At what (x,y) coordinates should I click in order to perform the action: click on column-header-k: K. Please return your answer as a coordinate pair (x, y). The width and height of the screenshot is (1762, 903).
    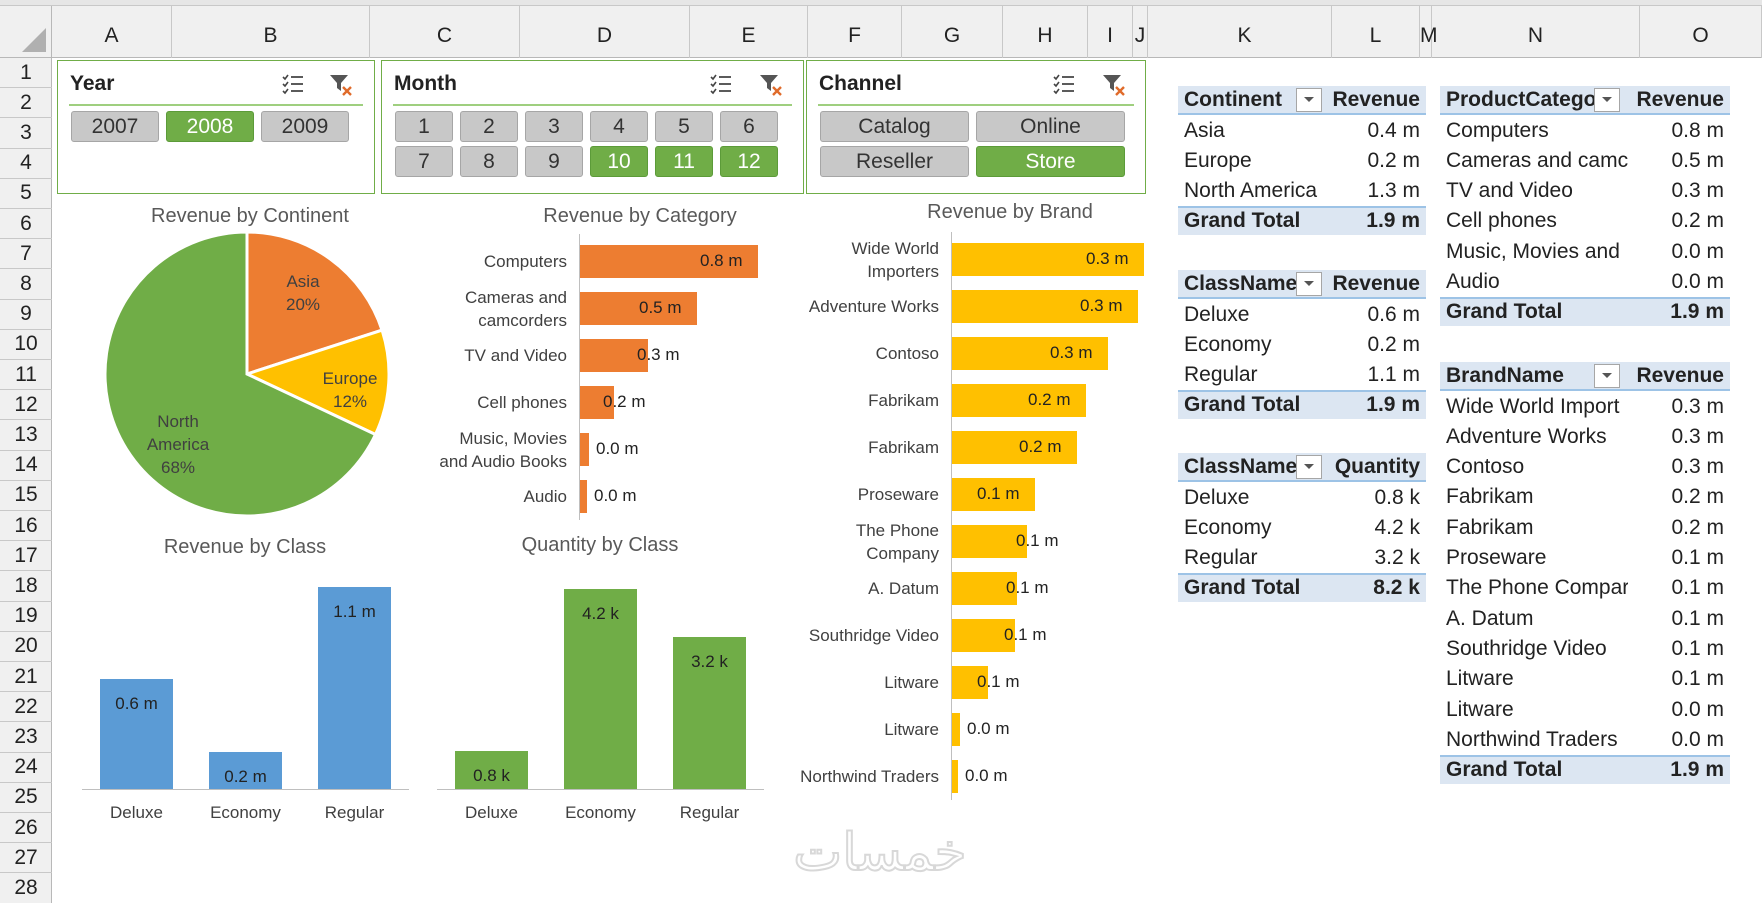
    Looking at the image, I should click on (1245, 32).